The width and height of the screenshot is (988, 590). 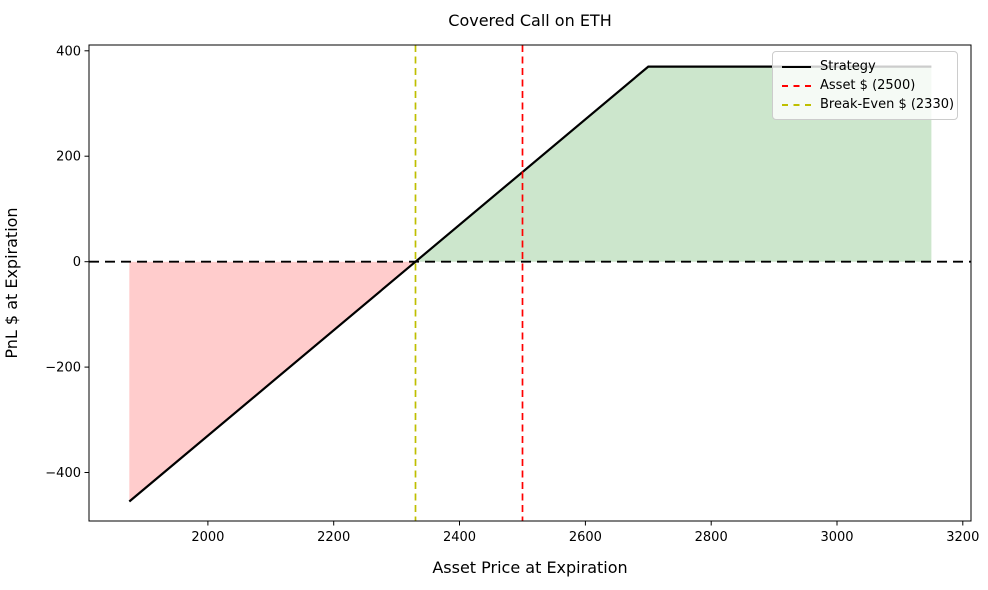 I want to click on x-tick-label: 2400, so click(x=459, y=537).